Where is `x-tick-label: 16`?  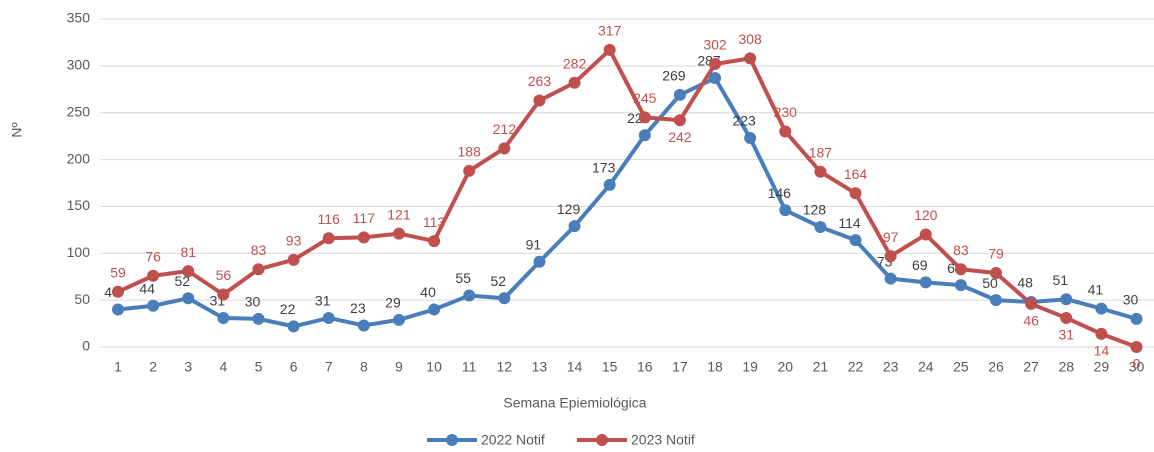
x-tick-label: 16 is located at coordinates (645, 367).